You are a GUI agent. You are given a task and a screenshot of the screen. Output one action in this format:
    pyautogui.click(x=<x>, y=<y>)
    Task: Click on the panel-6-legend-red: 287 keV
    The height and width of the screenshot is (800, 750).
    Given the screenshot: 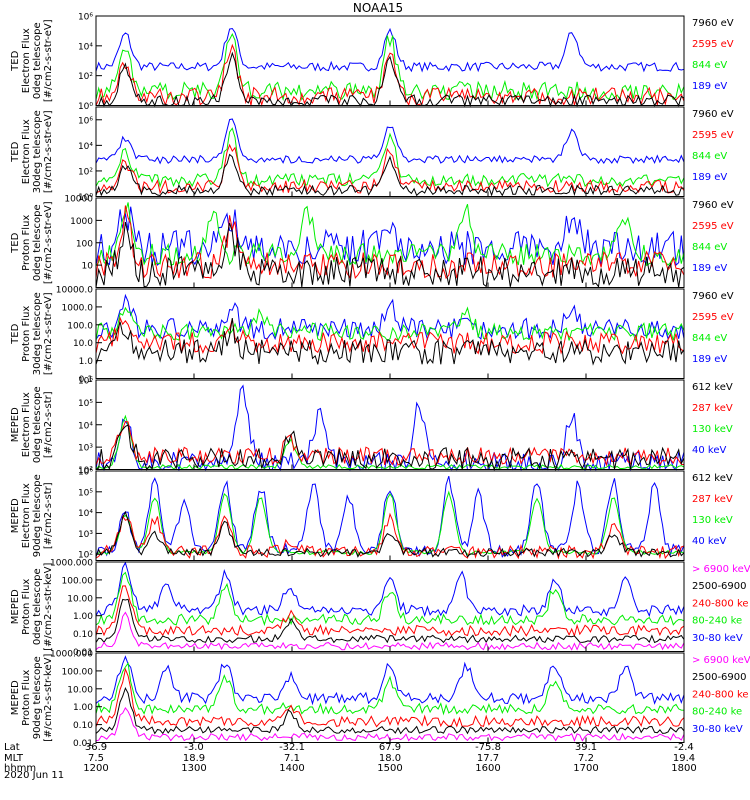 What is the action you would take?
    pyautogui.click(x=712, y=499)
    